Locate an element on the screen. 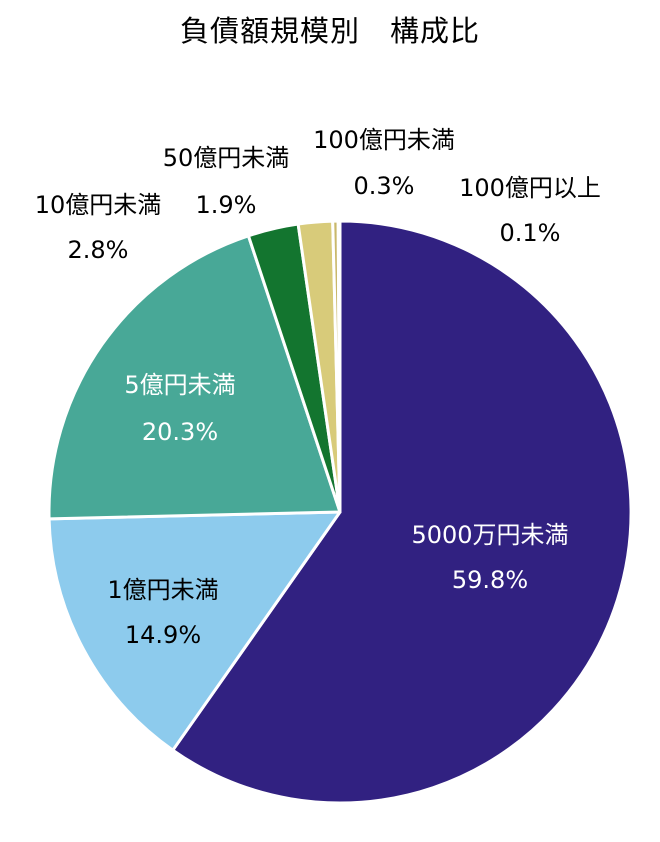 Image resolution: width=660 pixels, height=842 pixels. slice-value-label: 20.3% is located at coordinates (180, 432).